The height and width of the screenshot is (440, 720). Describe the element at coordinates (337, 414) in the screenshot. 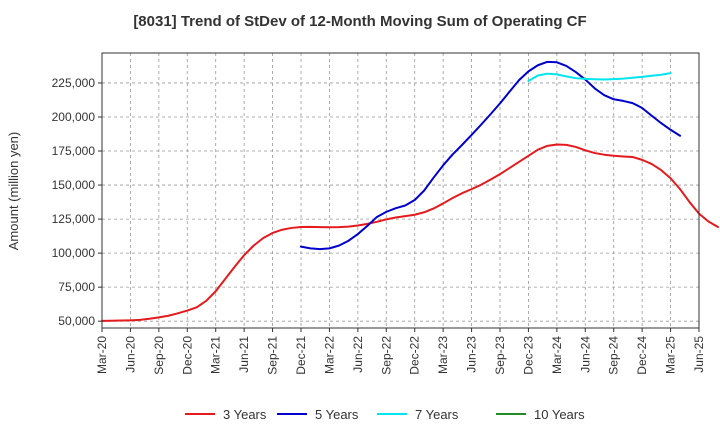

I see `legend-label-5-years: 5 Years` at that location.